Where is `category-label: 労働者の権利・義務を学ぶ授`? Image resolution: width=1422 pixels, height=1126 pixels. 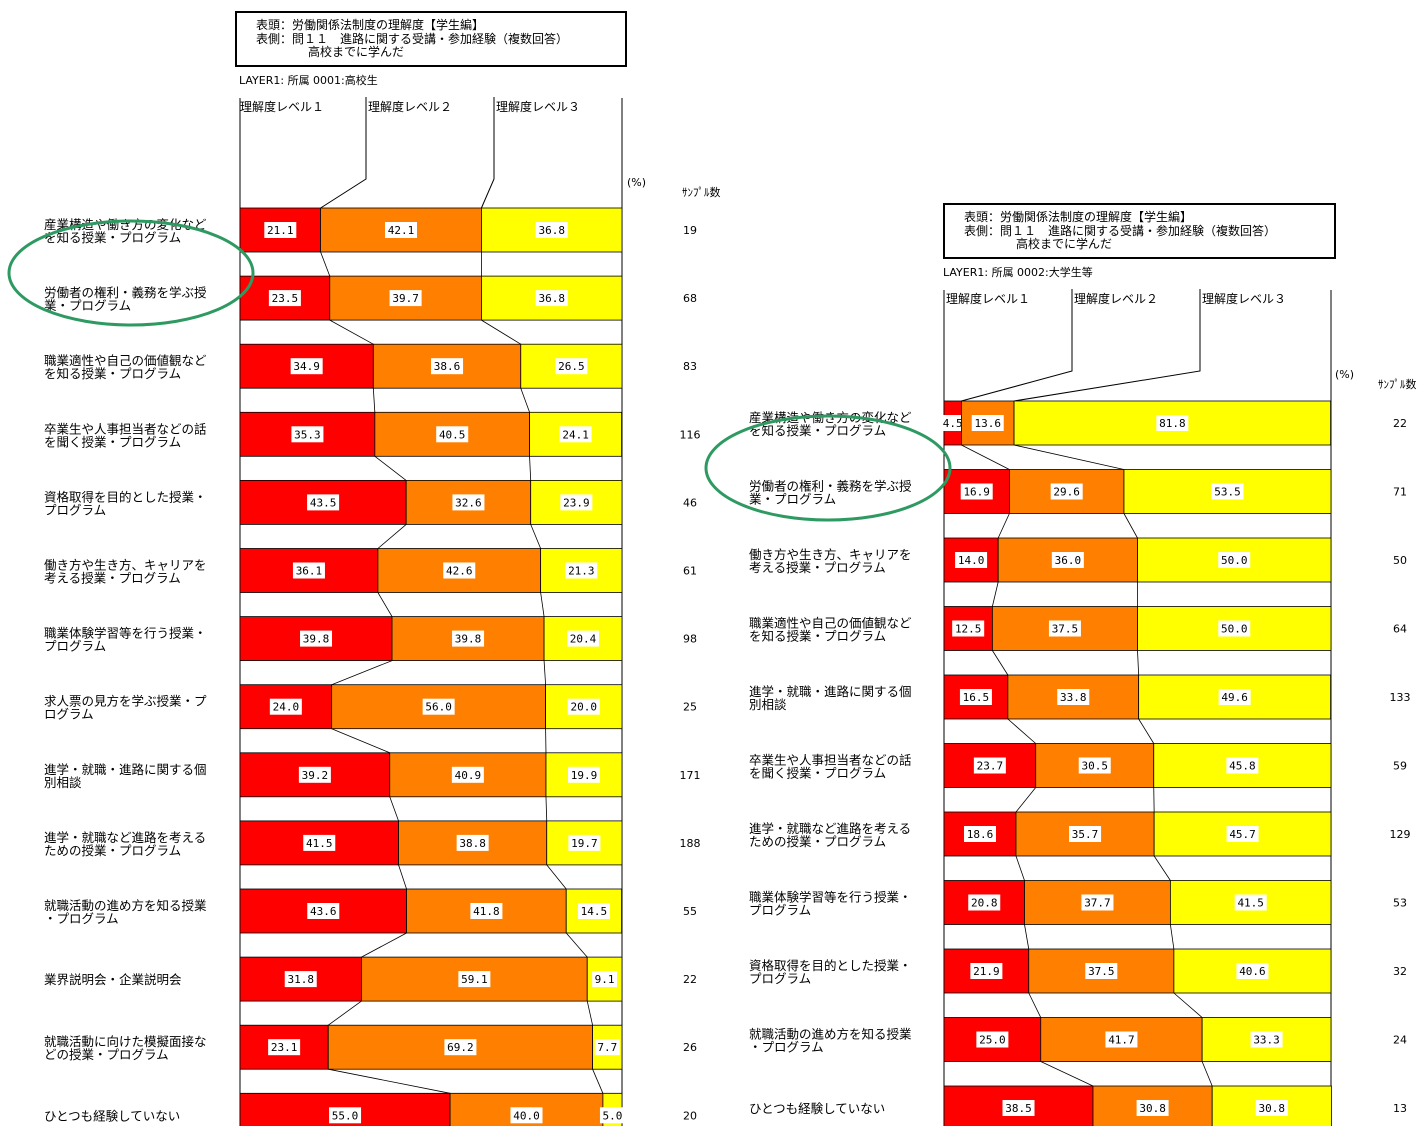 category-label: 労働者の権利・義務を学ぶ授 is located at coordinates (830, 486).